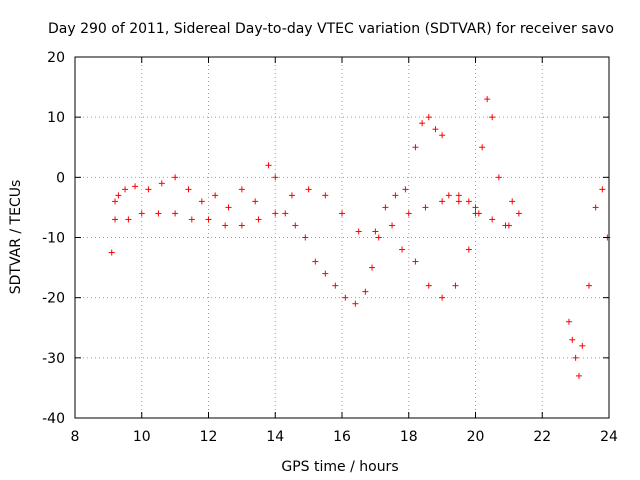 This screenshot has height=480, width=640. What do you see at coordinates (53, 359) in the screenshot?
I see `y-tick-label: -30` at bounding box center [53, 359].